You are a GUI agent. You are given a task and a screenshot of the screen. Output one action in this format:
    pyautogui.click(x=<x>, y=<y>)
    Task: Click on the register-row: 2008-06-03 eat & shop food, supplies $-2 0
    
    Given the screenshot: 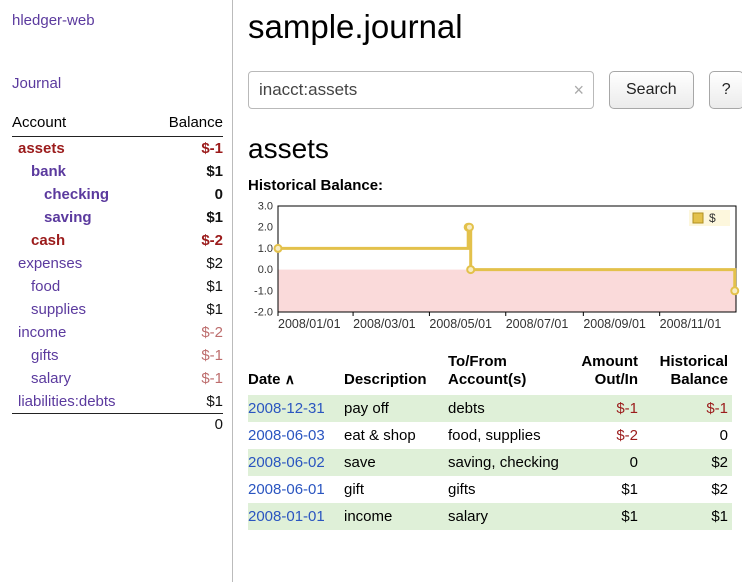 What is the action you would take?
    pyautogui.click(x=490, y=435)
    